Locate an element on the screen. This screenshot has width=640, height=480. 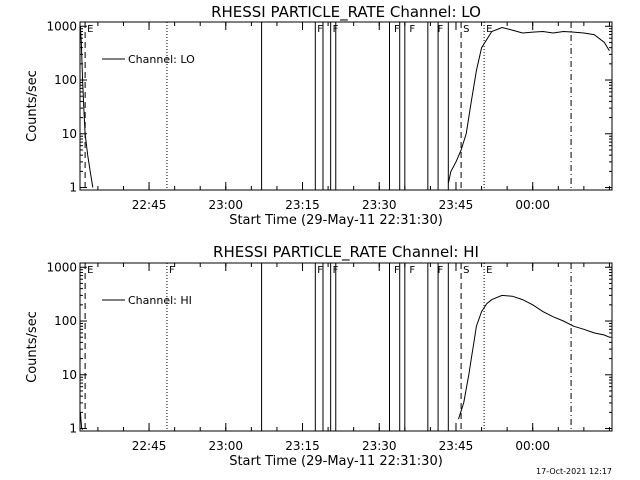
footer-timestamp: 17-Oct-2021 12:17 is located at coordinates (574, 471).